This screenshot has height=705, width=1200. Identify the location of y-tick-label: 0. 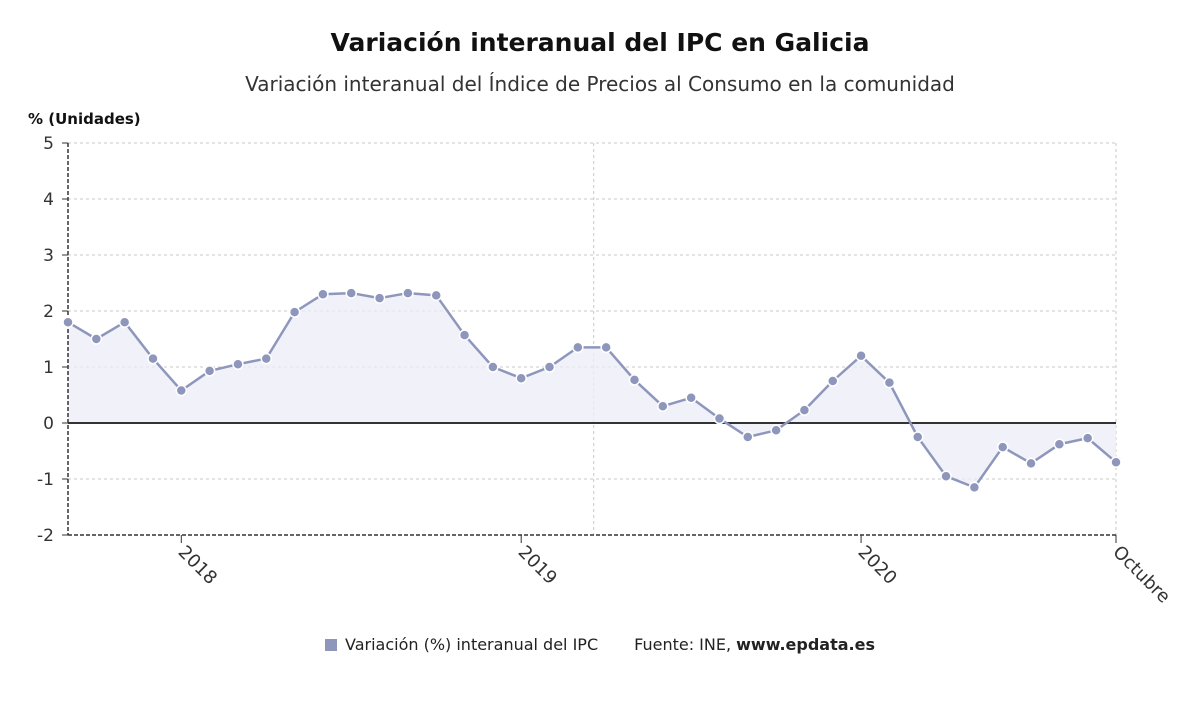
(48, 424).